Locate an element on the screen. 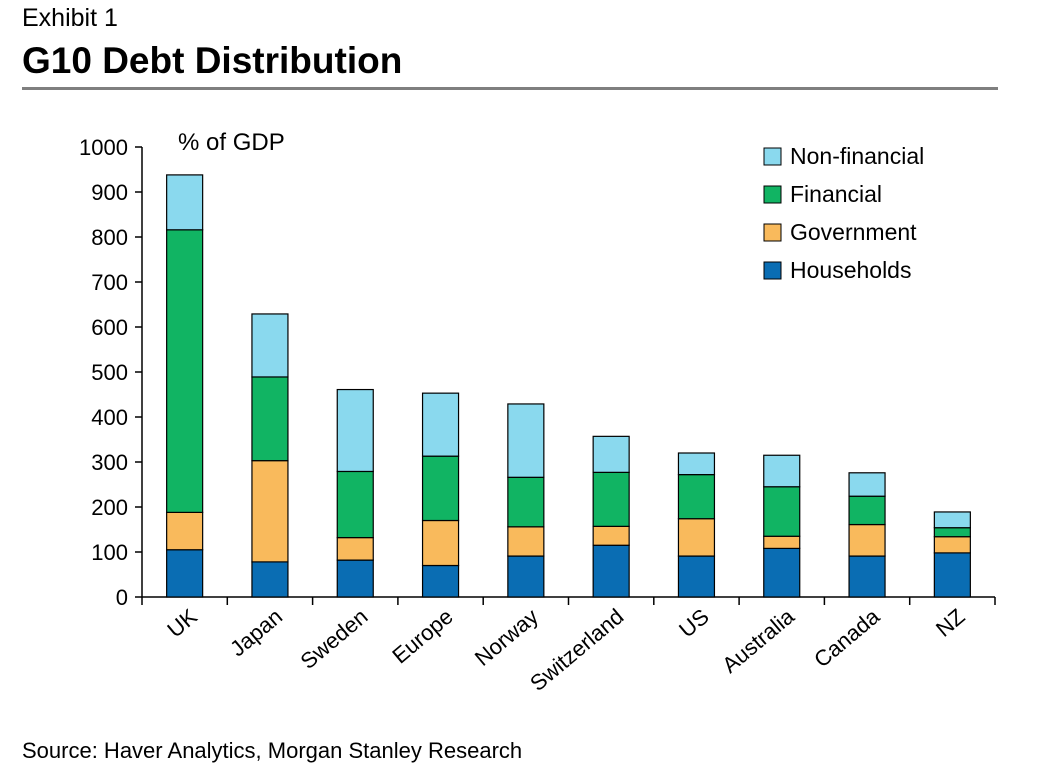 This screenshot has height=783, width=1047. x-tick-label: US is located at coordinates (693, 623).